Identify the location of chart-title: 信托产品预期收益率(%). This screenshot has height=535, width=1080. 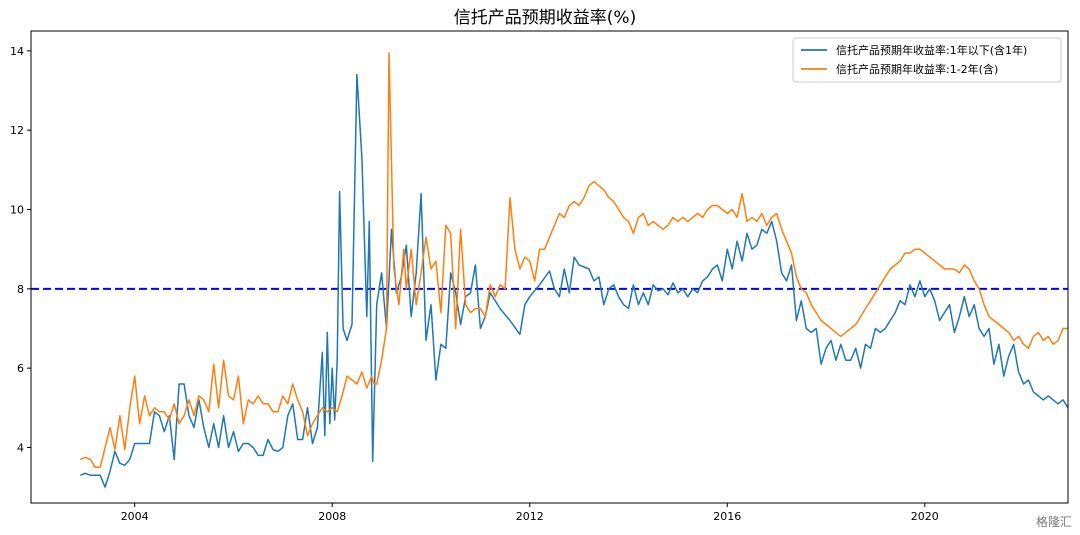
(545, 18).